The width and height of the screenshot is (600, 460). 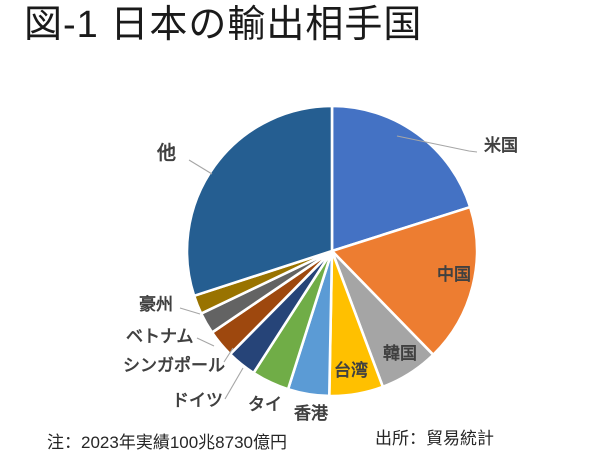 What do you see at coordinates (223, 25) in the screenshot?
I see `chart-title: 図-1 日本の輸出相手国` at bounding box center [223, 25].